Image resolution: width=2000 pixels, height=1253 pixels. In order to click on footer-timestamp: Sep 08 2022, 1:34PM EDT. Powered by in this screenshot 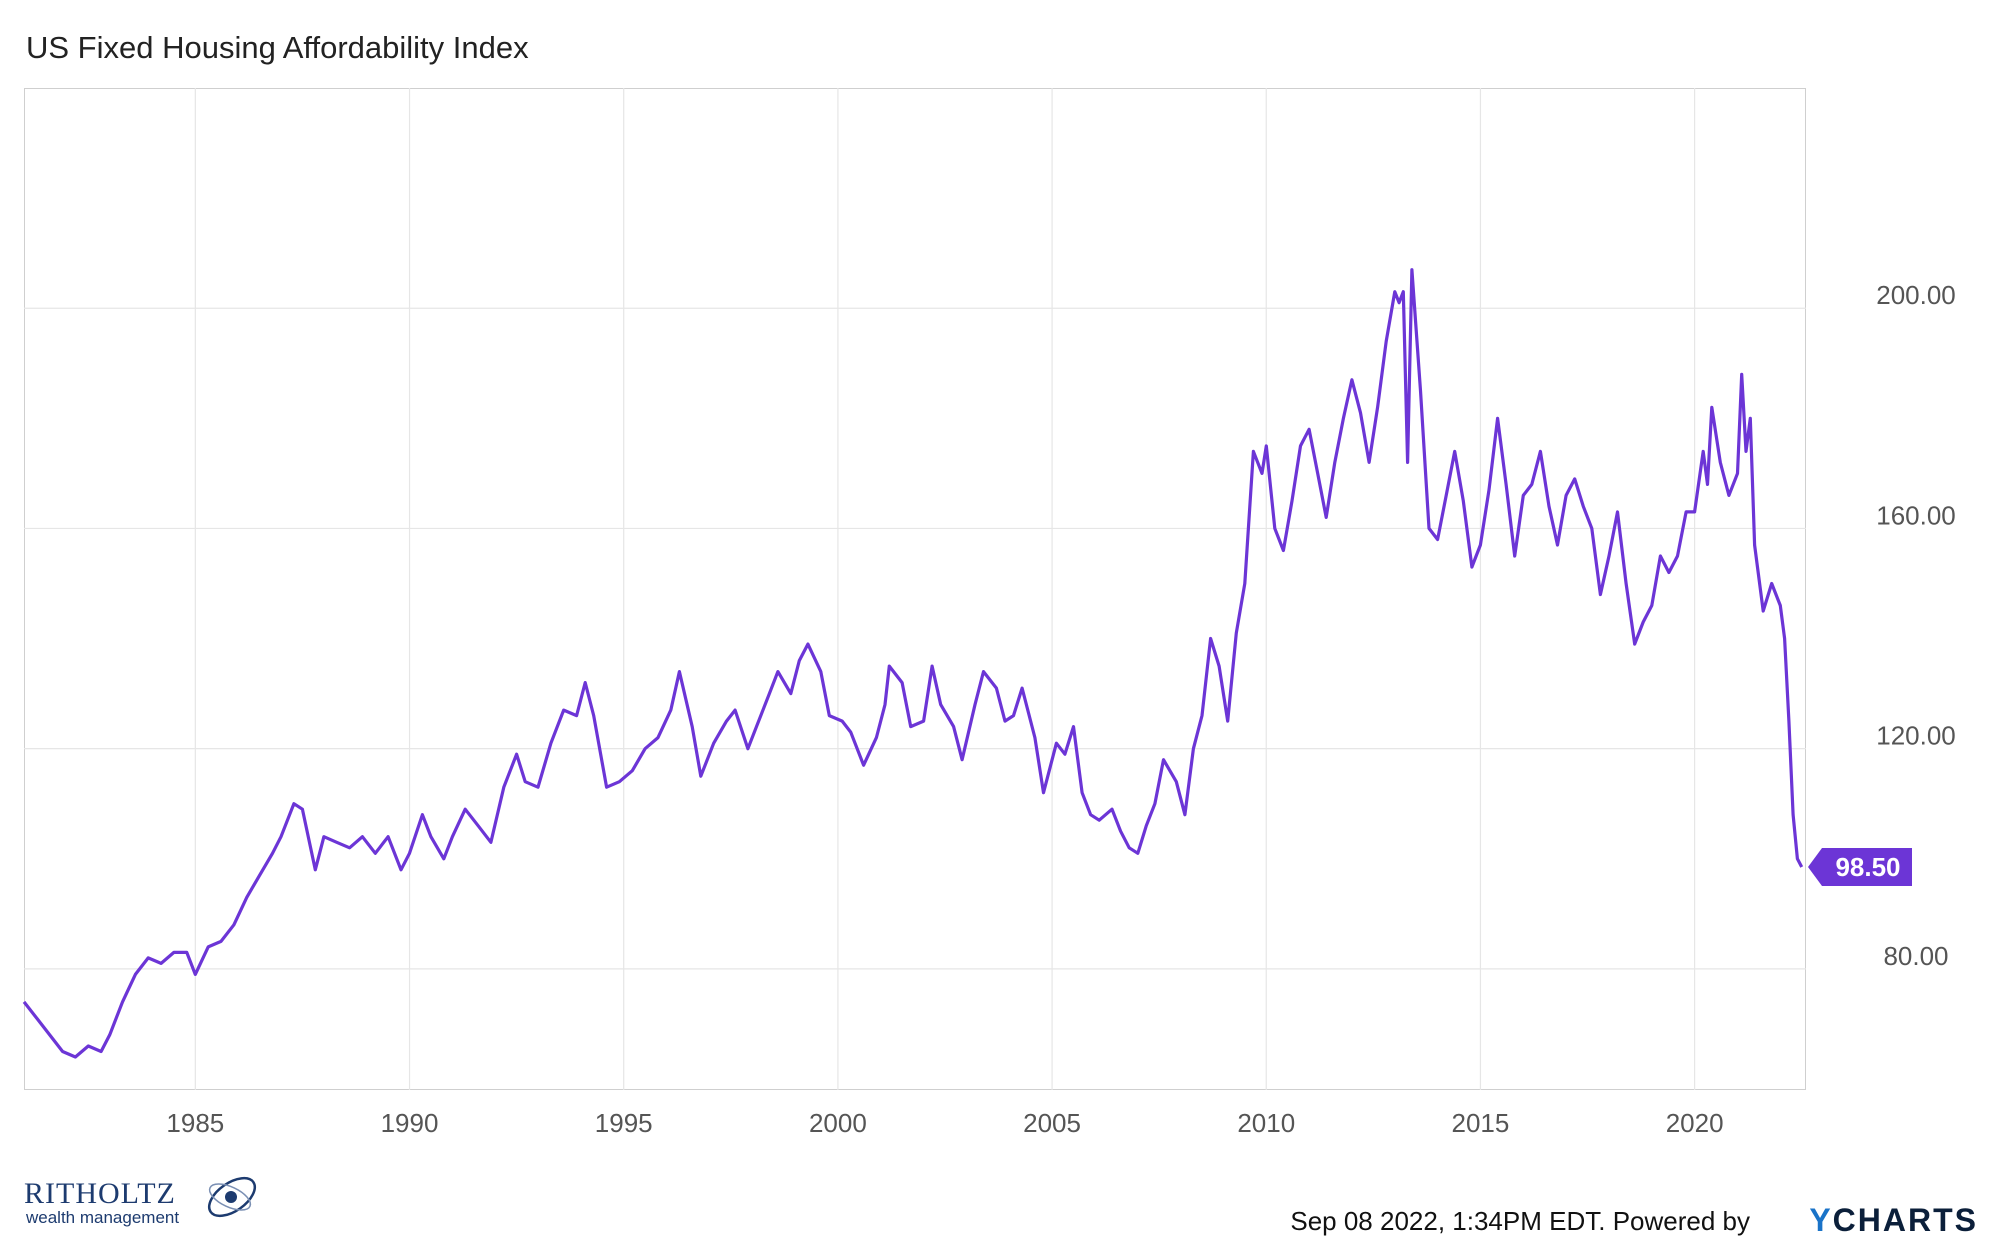, I will do `click(1520, 1221)`.